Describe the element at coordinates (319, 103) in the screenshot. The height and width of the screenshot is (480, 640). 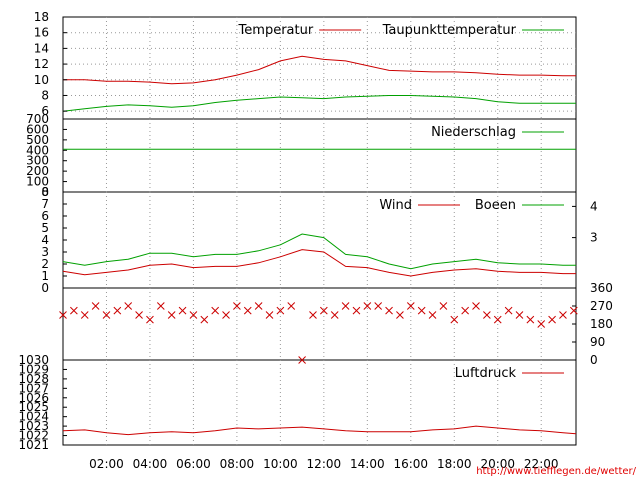
I see `series-line-taupunkttemperatur` at that location.